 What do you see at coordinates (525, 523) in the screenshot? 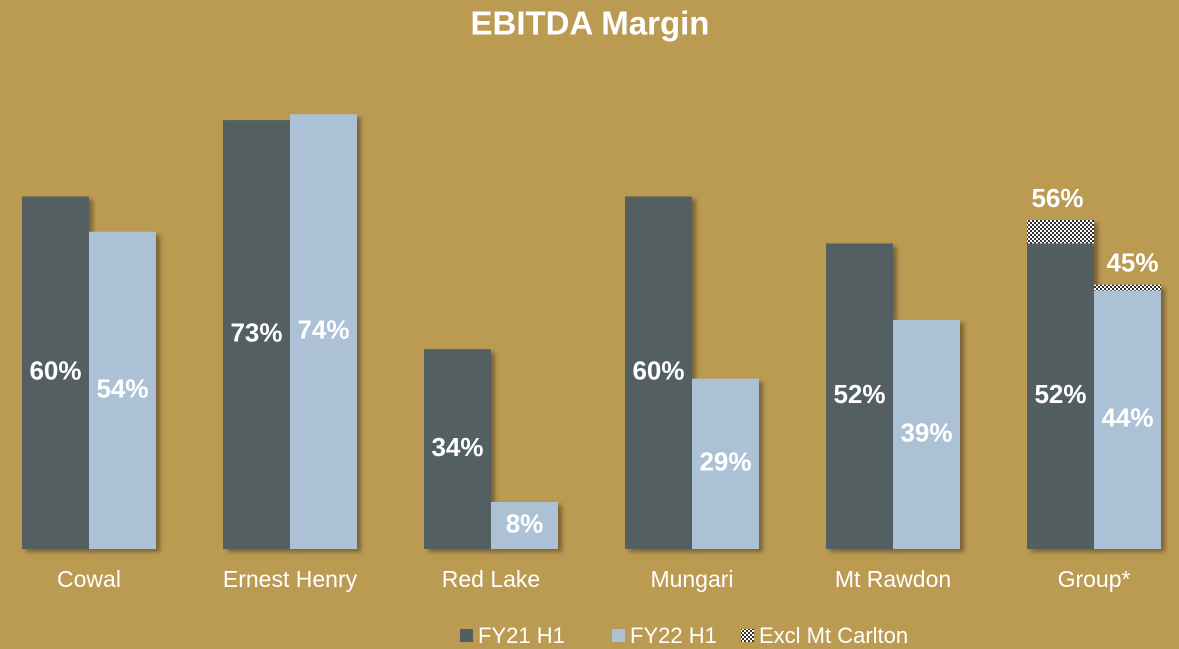
I see `value-label: 8%` at bounding box center [525, 523].